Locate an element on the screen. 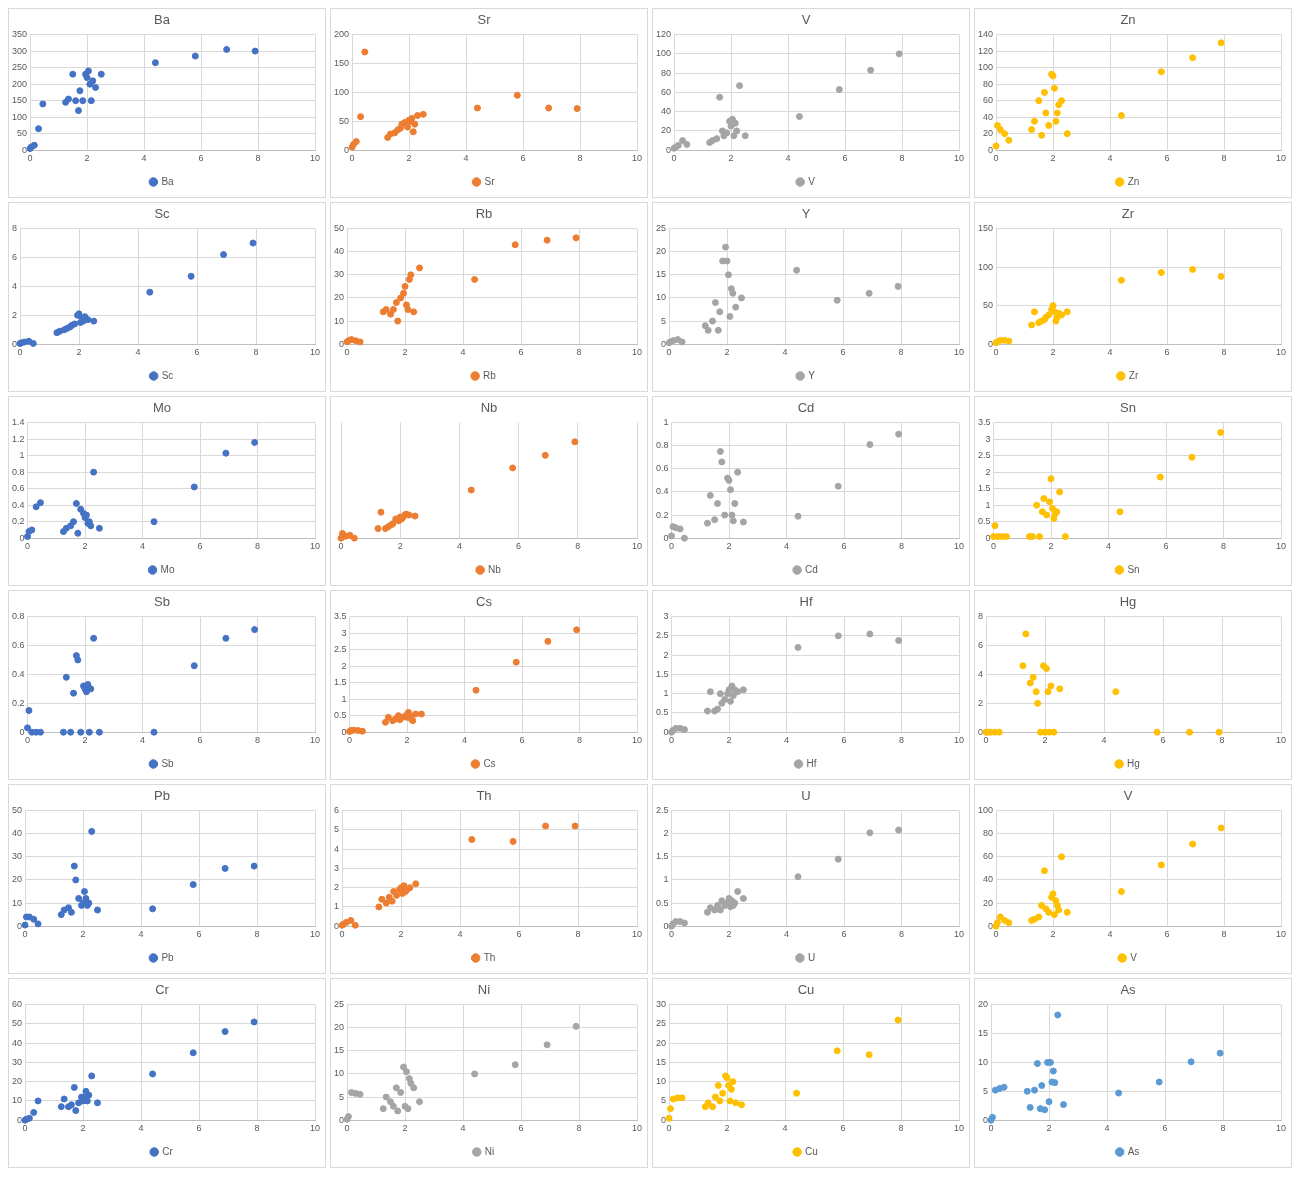 The image size is (1299, 1200). y-tick-label: 300 is located at coordinates (19, 50).